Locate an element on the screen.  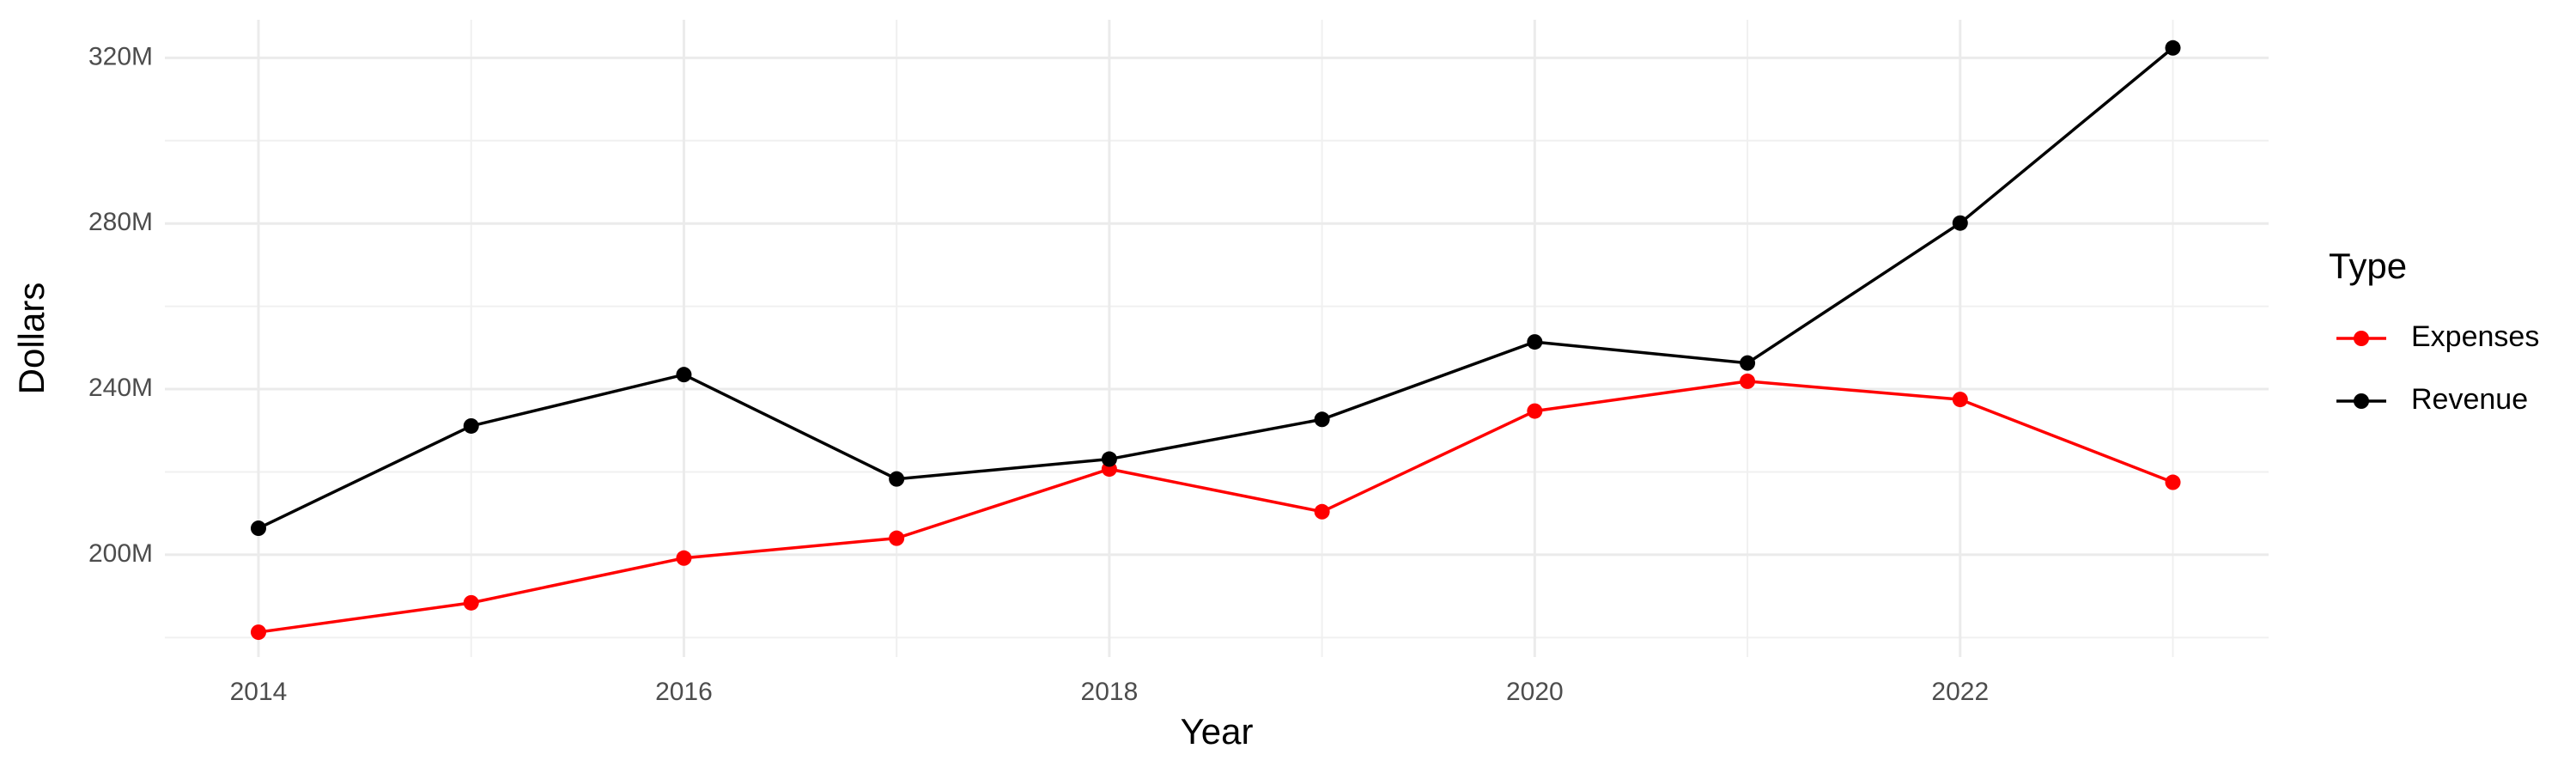
legend-label: Revenue is located at coordinates (2470, 399).